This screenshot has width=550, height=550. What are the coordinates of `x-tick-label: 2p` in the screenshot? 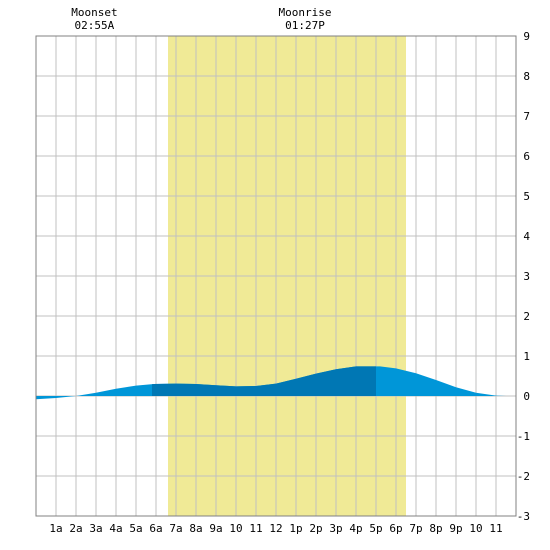 It's located at (315, 528).